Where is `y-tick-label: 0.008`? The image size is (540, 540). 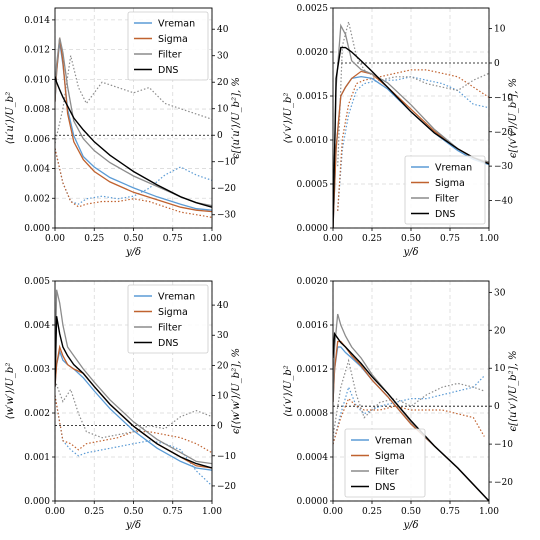 y-tick-label: 0.008 is located at coordinates (37, 110).